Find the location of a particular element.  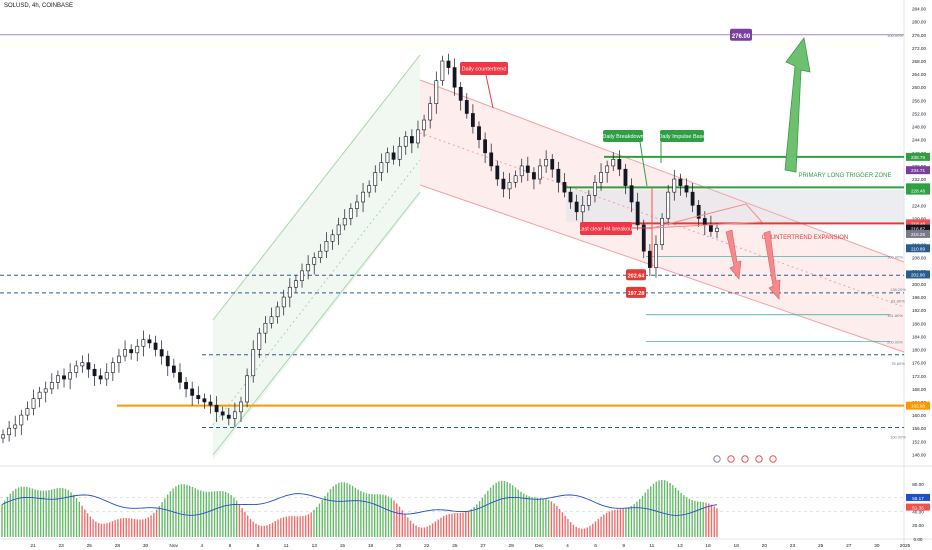

price-badge-label: 162.88 is located at coordinates (918, 406).